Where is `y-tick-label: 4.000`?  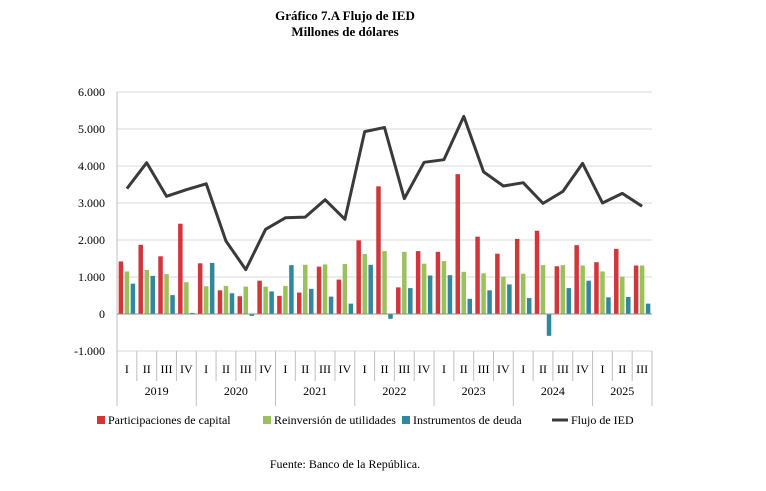 y-tick-label: 4.000 is located at coordinates (91, 166).